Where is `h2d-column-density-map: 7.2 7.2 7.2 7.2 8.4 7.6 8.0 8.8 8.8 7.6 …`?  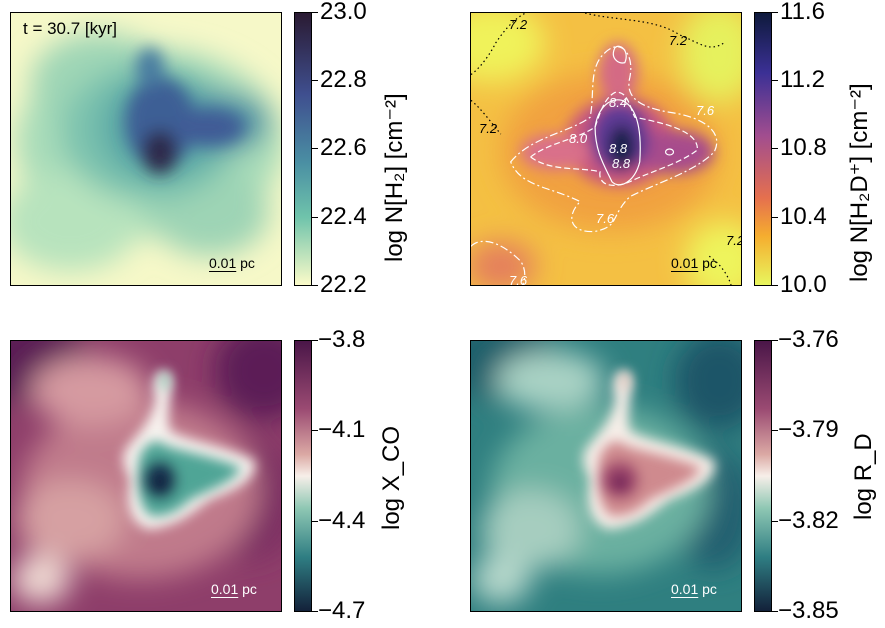
h2d-column-density-map: 7.2 7.2 7.2 7.2 8.4 7.6 8.0 8.8 8.8 7.6 … is located at coordinates (606, 149).